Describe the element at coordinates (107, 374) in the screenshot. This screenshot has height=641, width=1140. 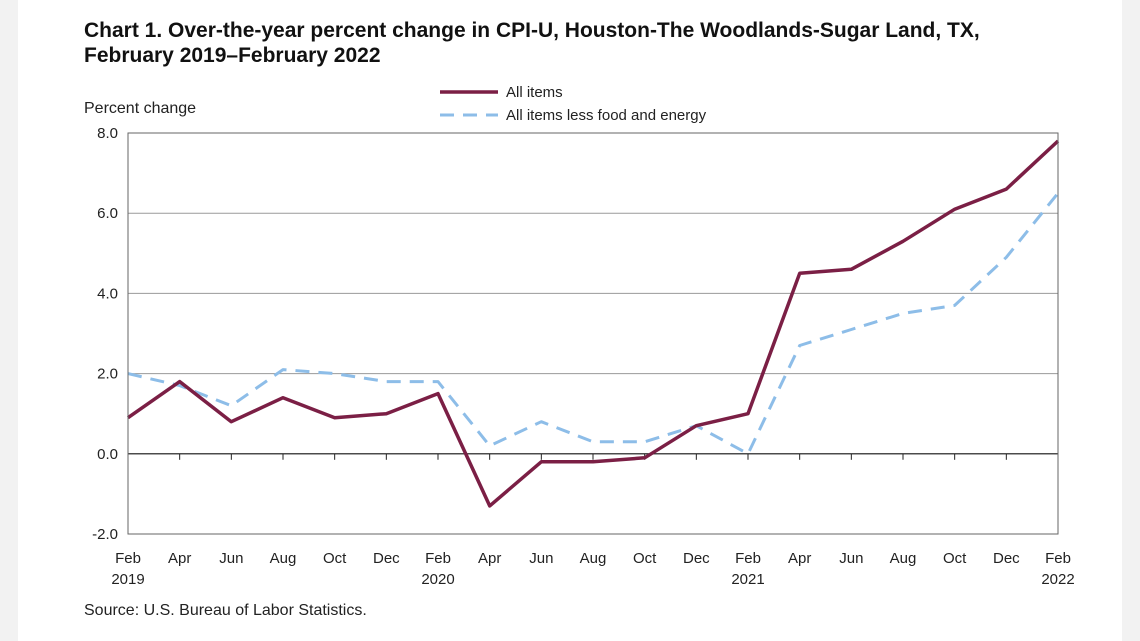
I see `y-tick-label: 2.0` at that location.